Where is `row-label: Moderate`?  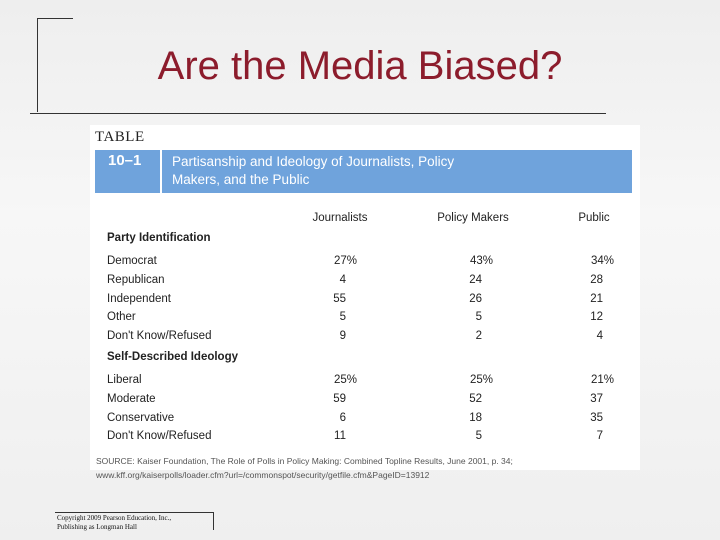
row-label: Moderate is located at coordinates (131, 398).